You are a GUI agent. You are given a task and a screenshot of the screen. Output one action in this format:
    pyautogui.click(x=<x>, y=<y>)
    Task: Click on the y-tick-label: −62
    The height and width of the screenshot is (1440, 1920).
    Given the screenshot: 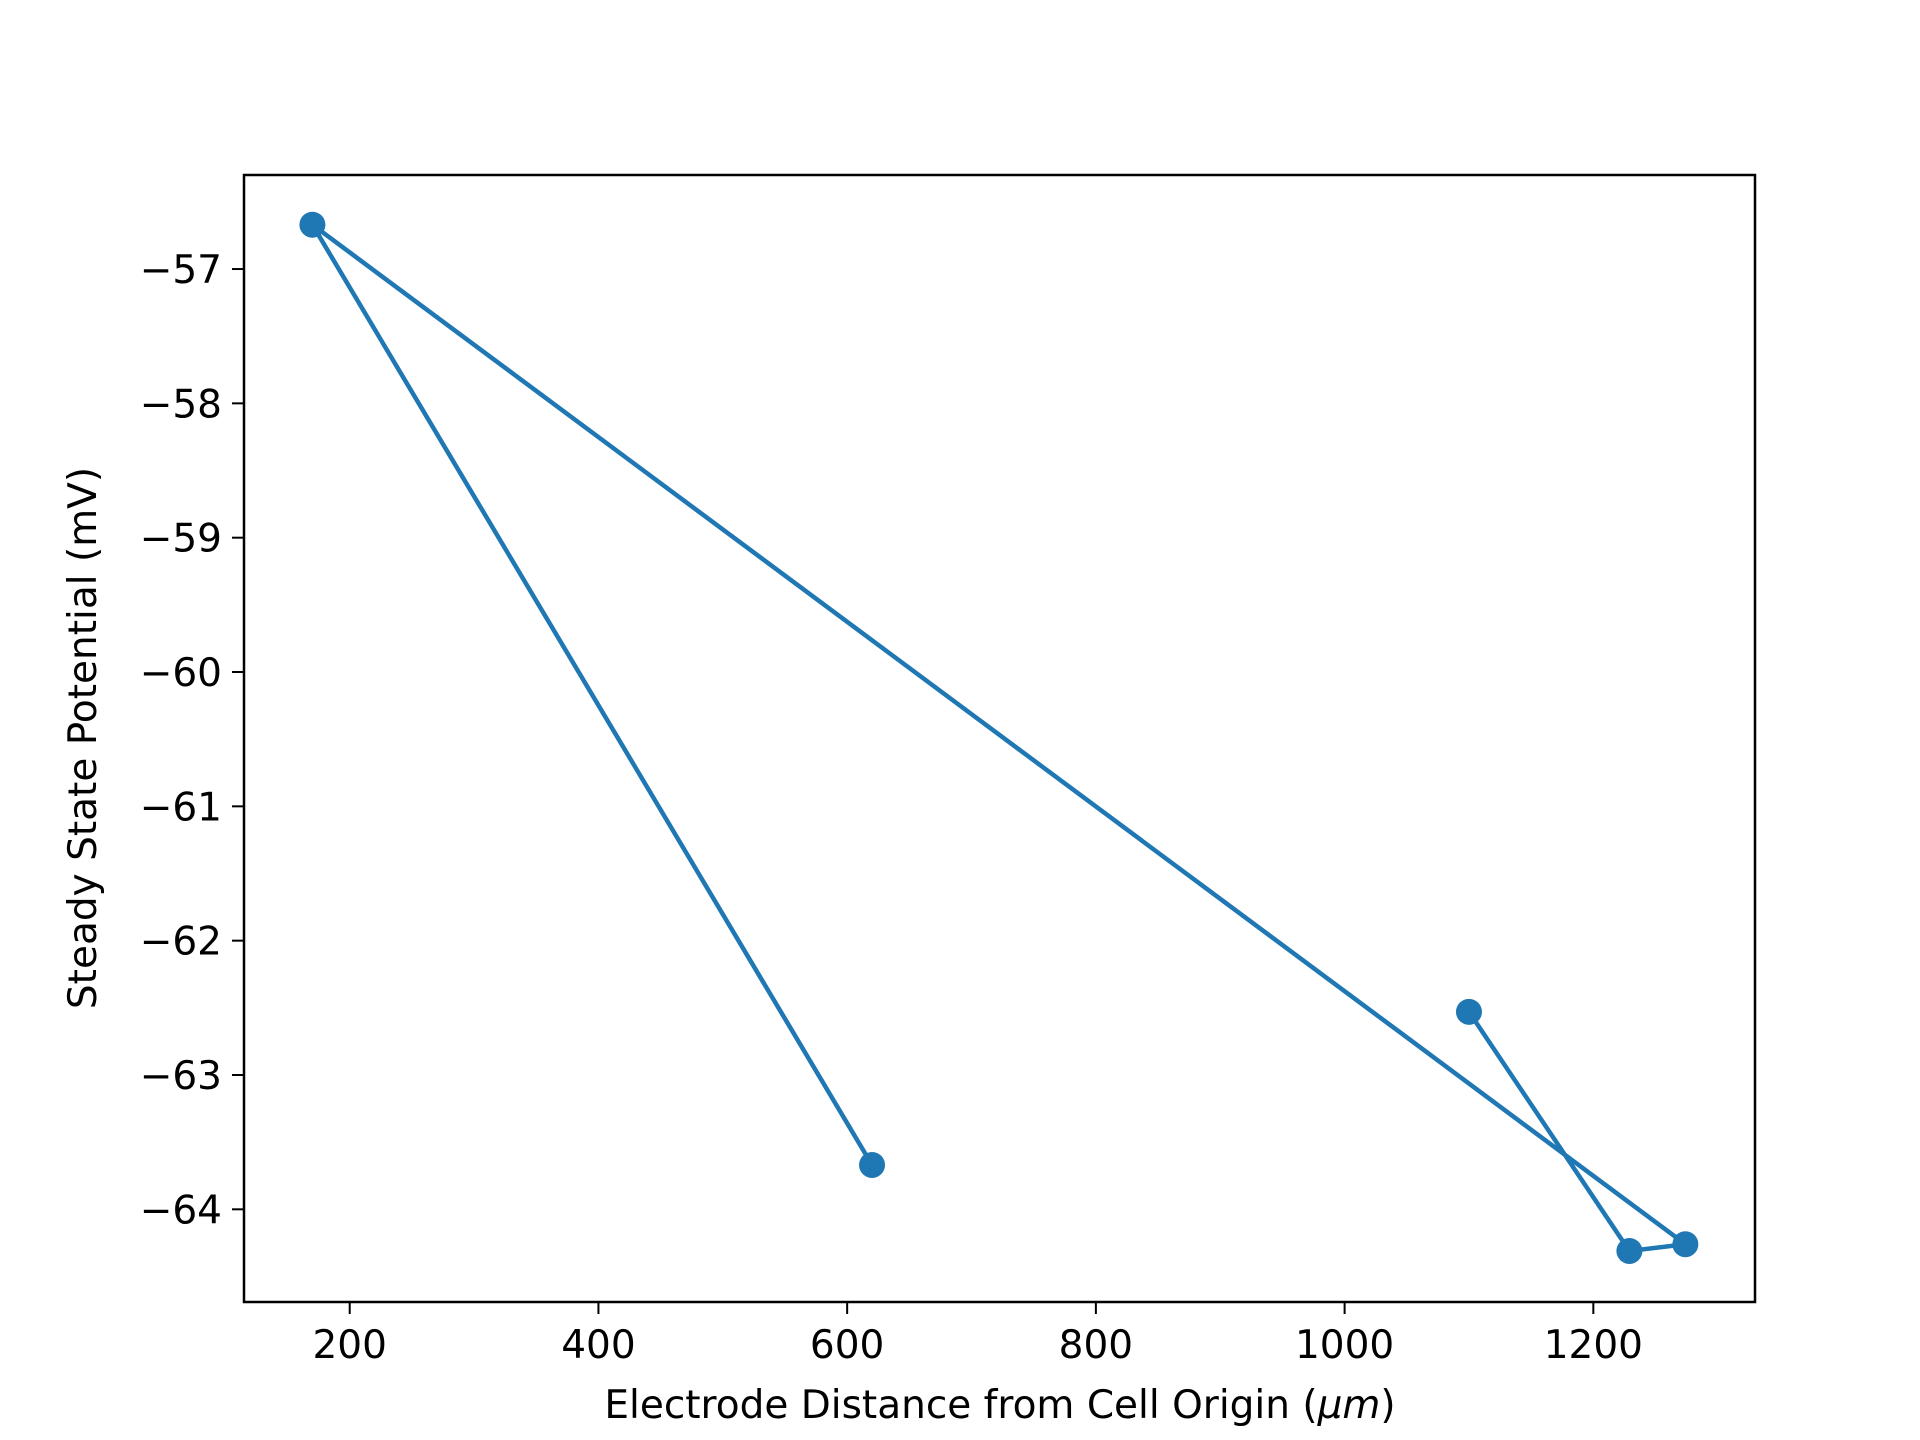 What is the action you would take?
    pyautogui.click(x=181, y=942)
    